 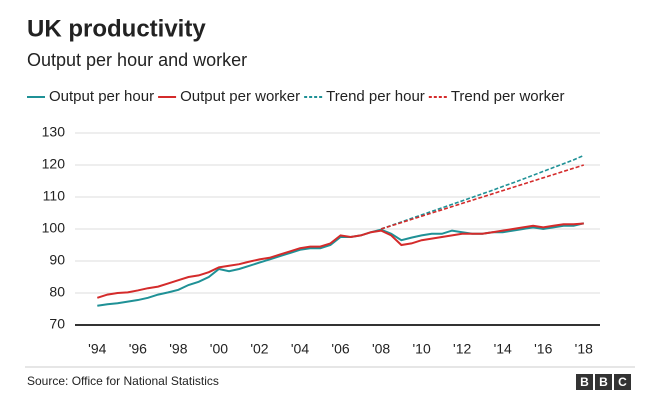 I want to click on chart-title: UK productivity, so click(x=116, y=28).